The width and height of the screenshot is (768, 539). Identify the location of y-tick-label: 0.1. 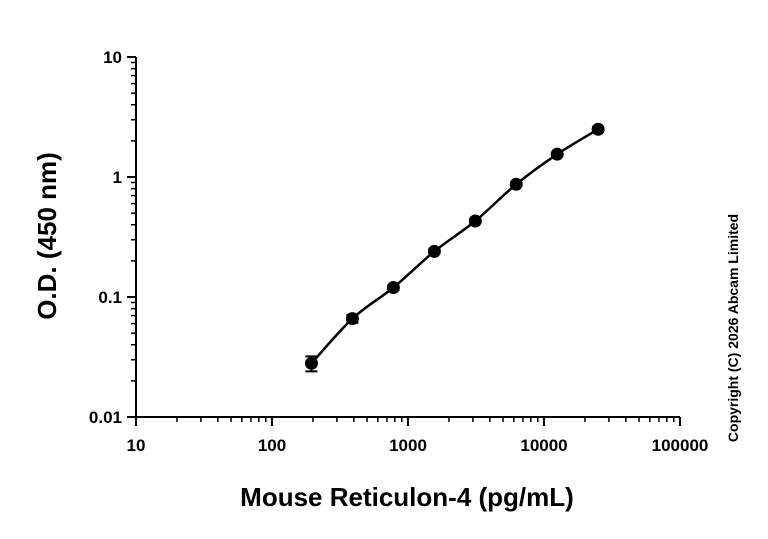
(110, 297).